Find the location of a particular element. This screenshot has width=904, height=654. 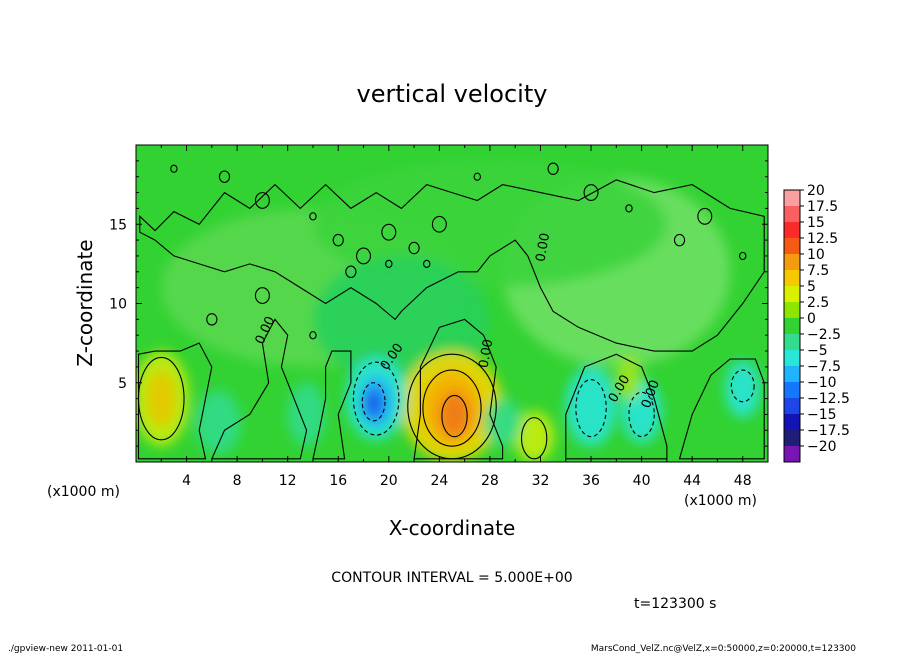

colorbar-label: 2.5 is located at coordinates (818, 303).